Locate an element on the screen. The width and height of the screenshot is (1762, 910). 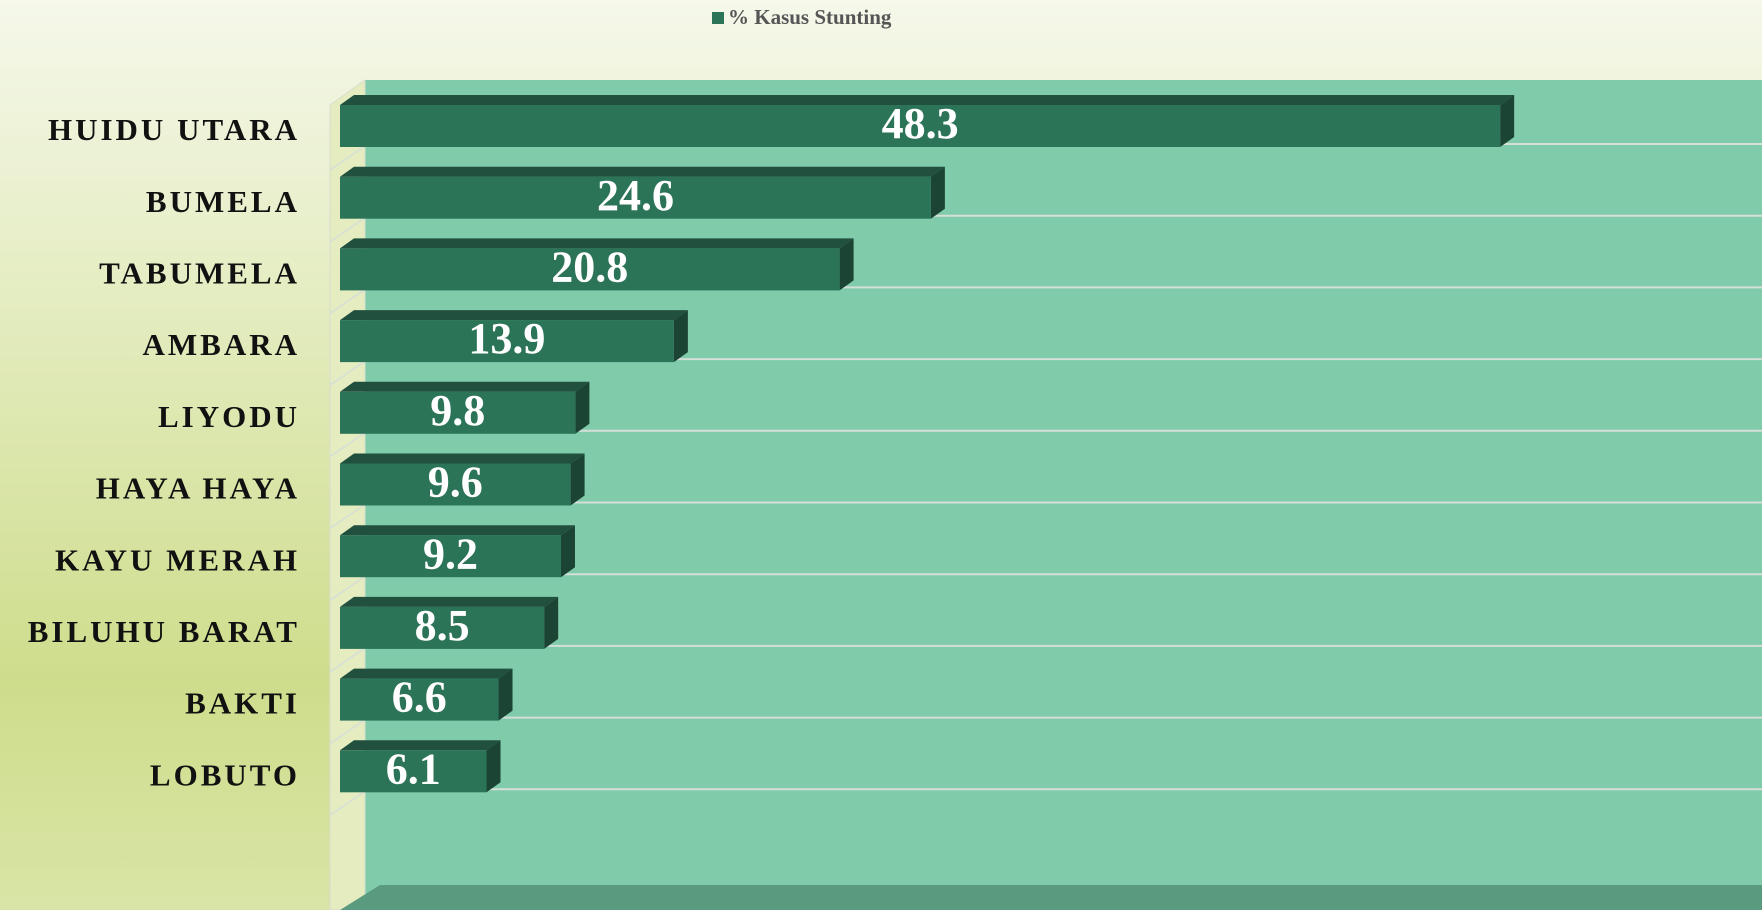
floor is located at coordinates (1051, 897).